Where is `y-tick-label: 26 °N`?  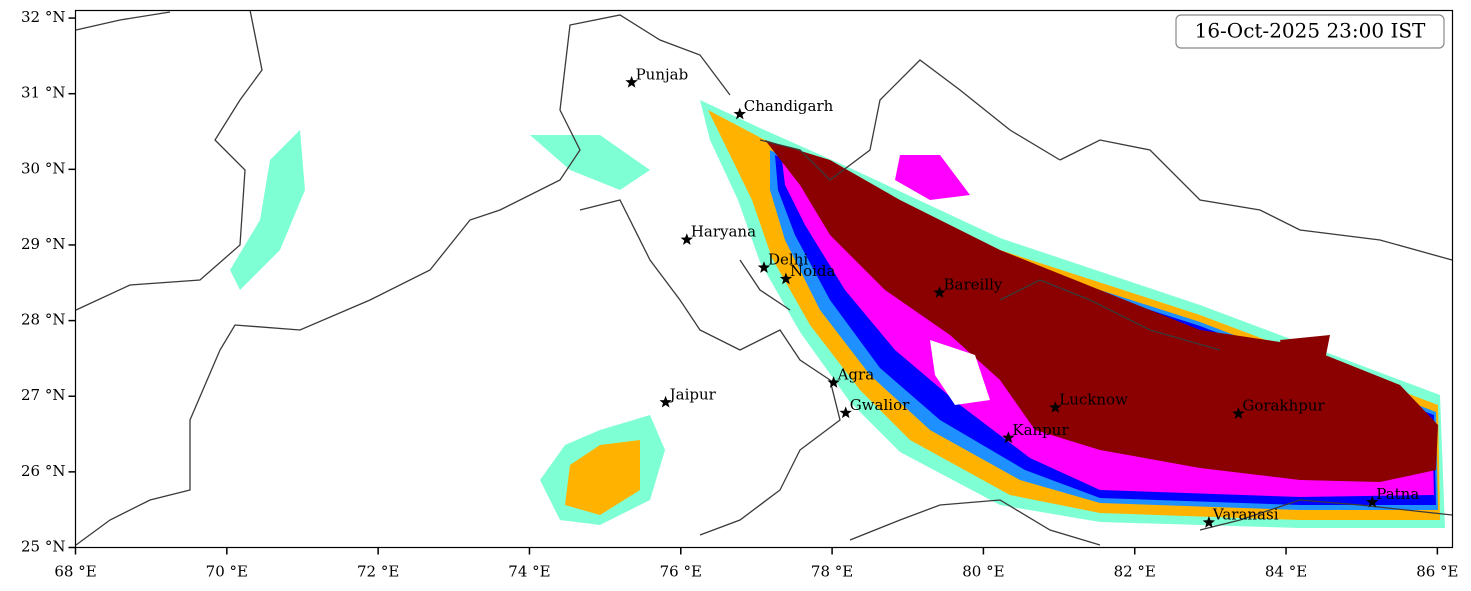
y-tick-label: 26 °N is located at coordinates (43, 471).